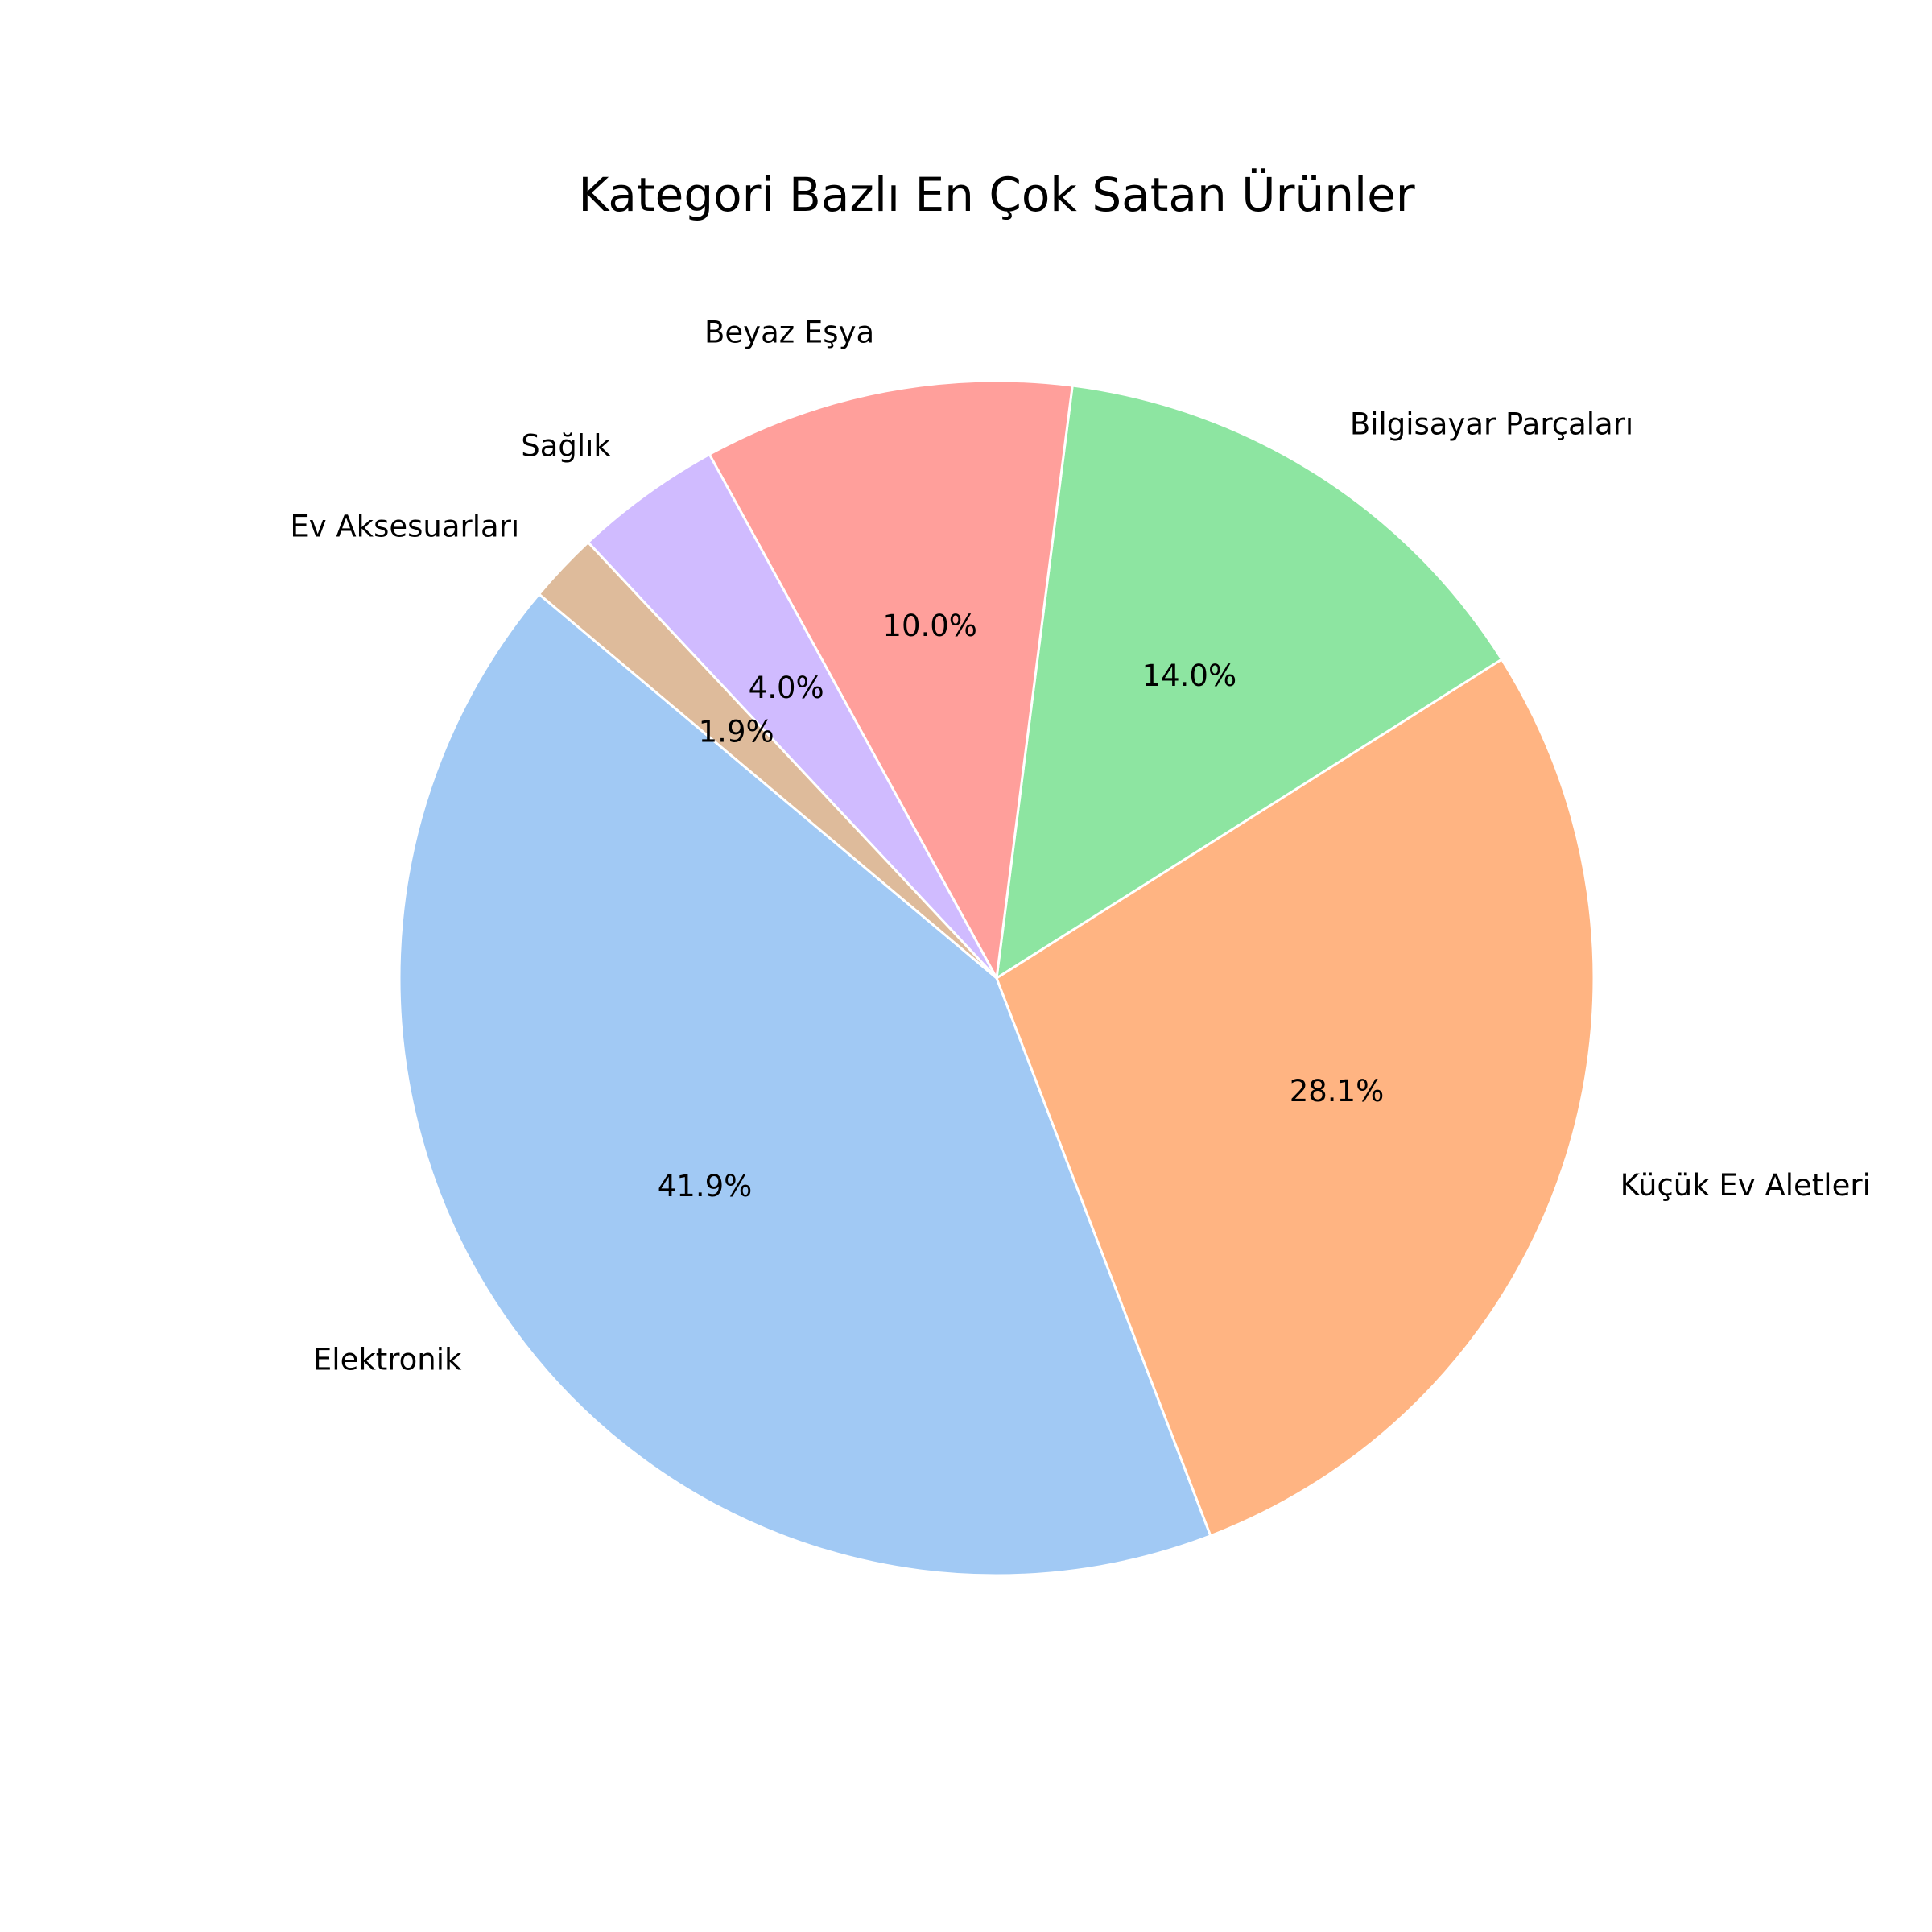 This screenshot has height=1932, width=1932. Describe the element at coordinates (1189, 675) in the screenshot. I see `pct-label-bilgisayar-parcalari: 14.0%` at that location.